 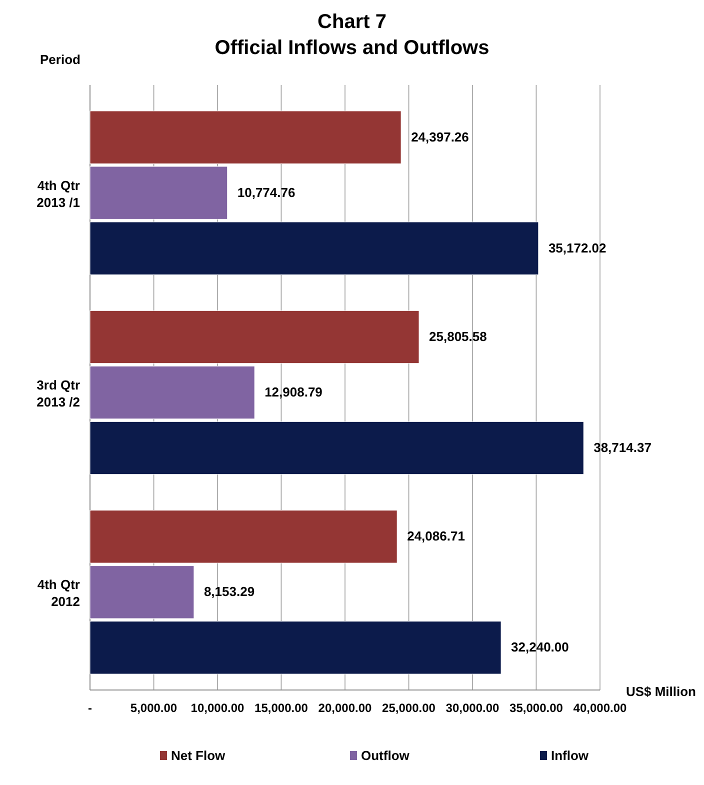 What do you see at coordinates (345, 708) in the screenshot?
I see `x-tick-label: 20,000.00` at bounding box center [345, 708].